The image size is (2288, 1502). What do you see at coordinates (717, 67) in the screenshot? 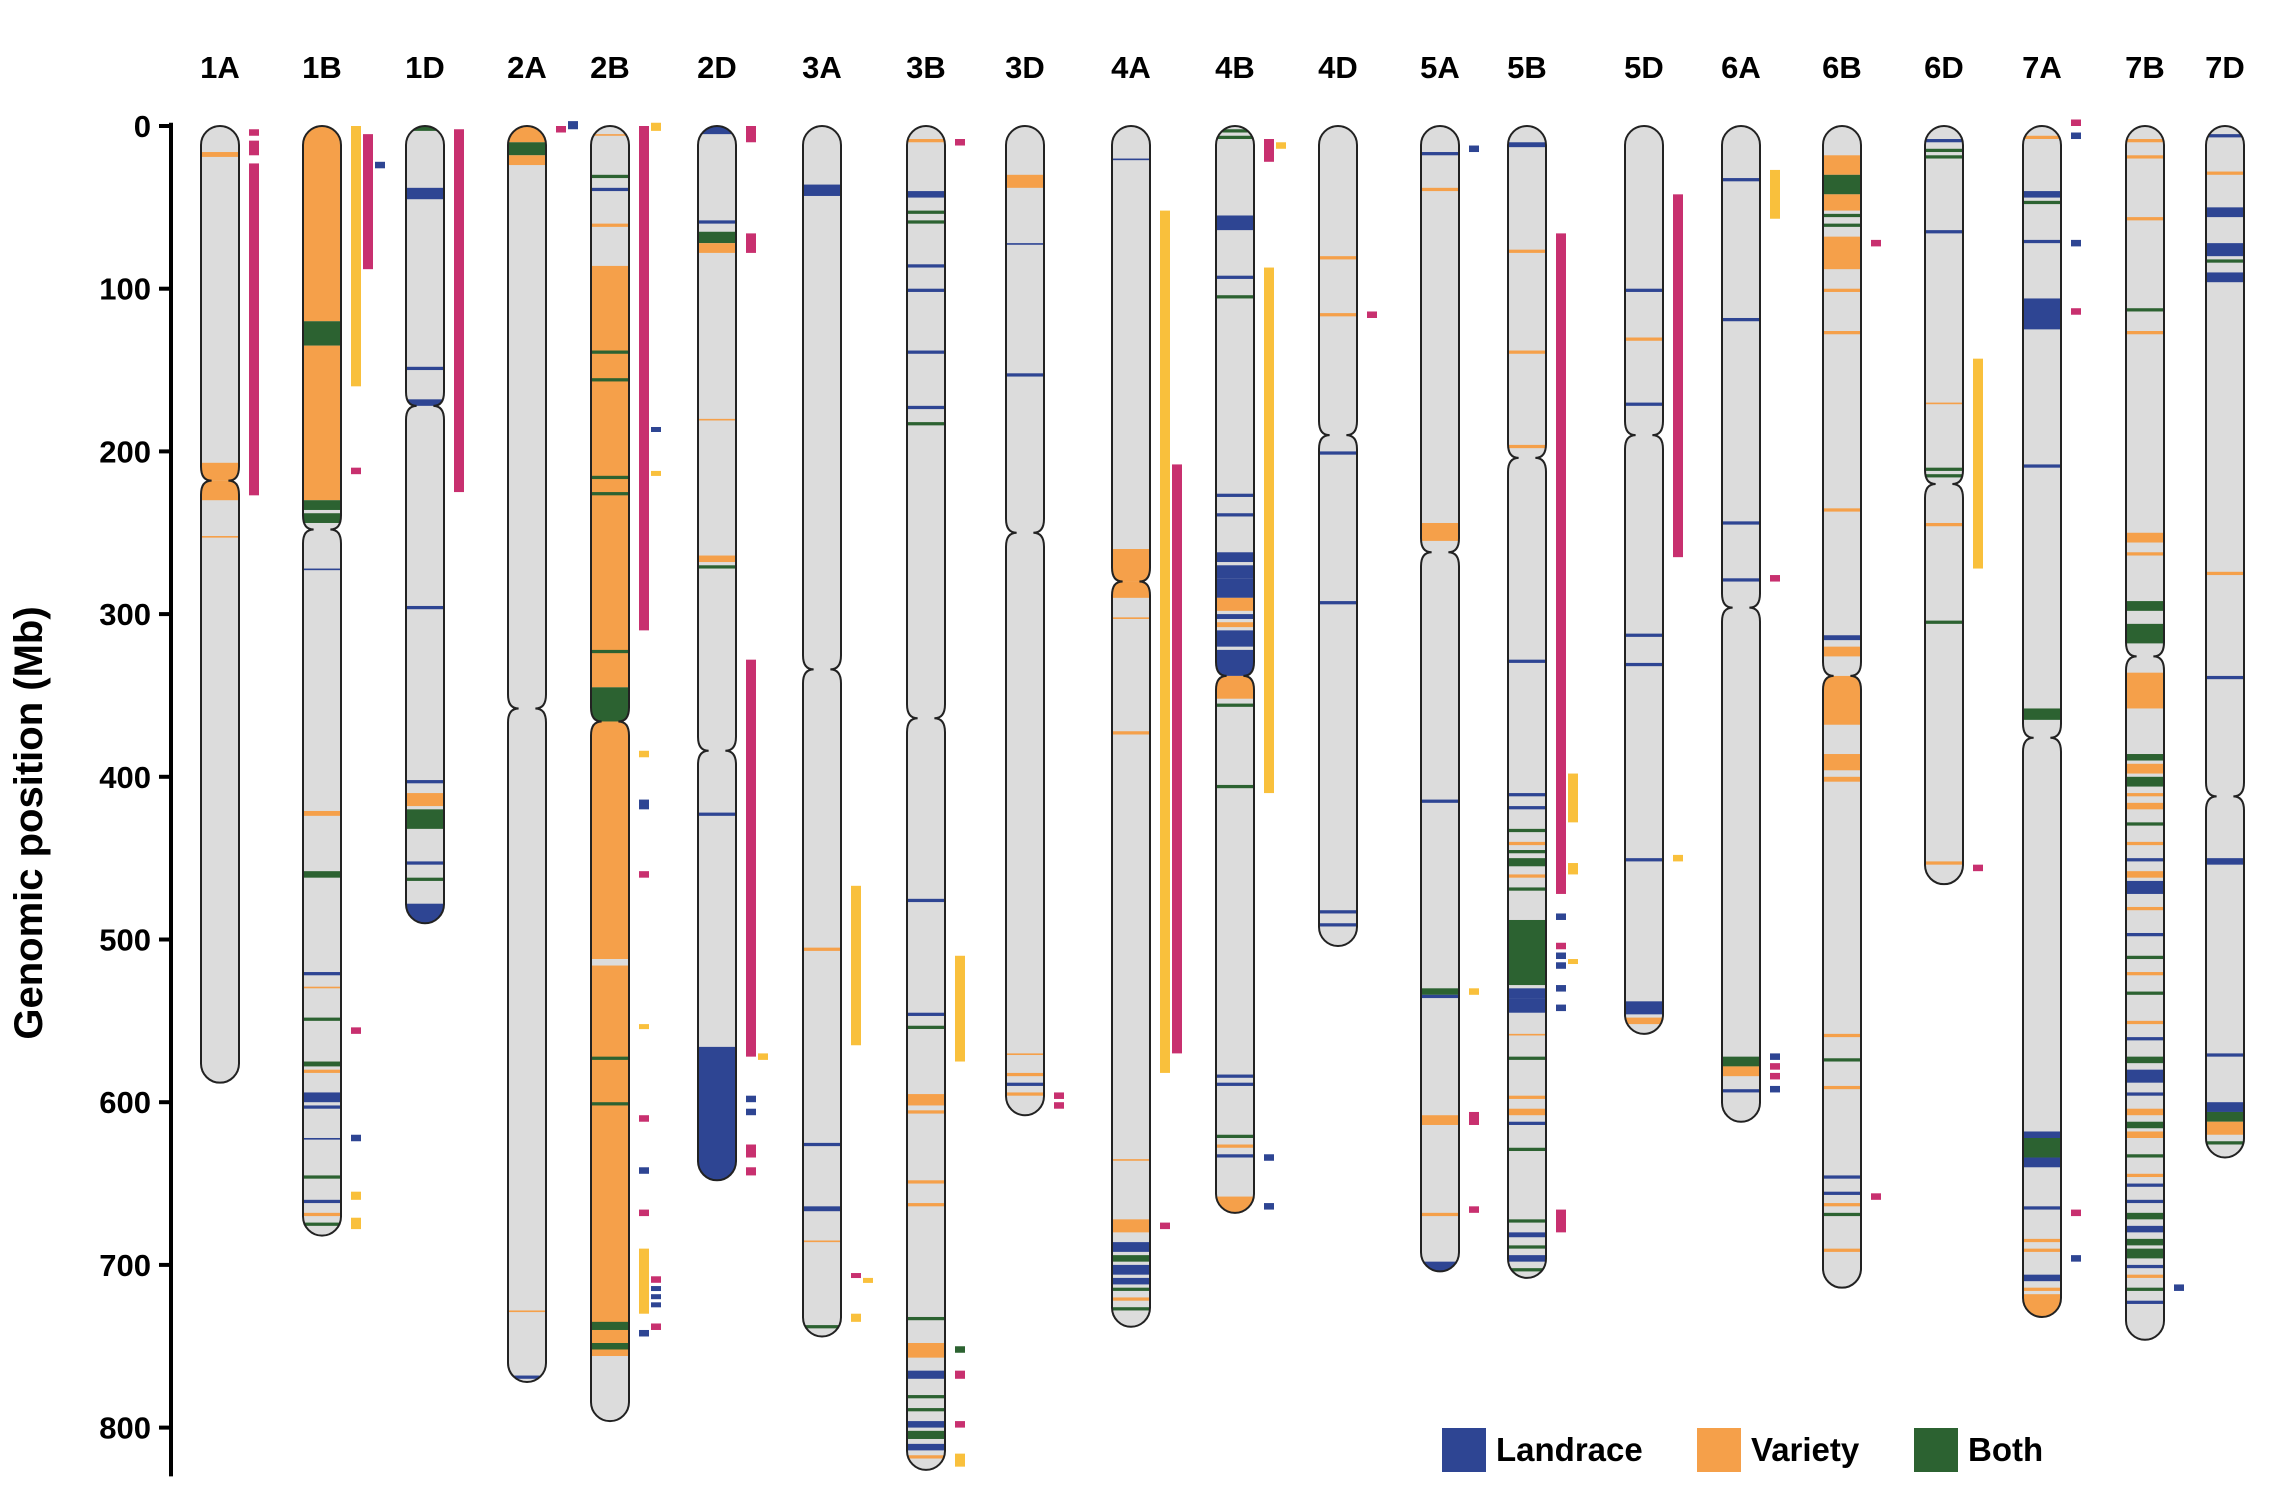
I see `chromosome-label: 2D` at bounding box center [717, 67].